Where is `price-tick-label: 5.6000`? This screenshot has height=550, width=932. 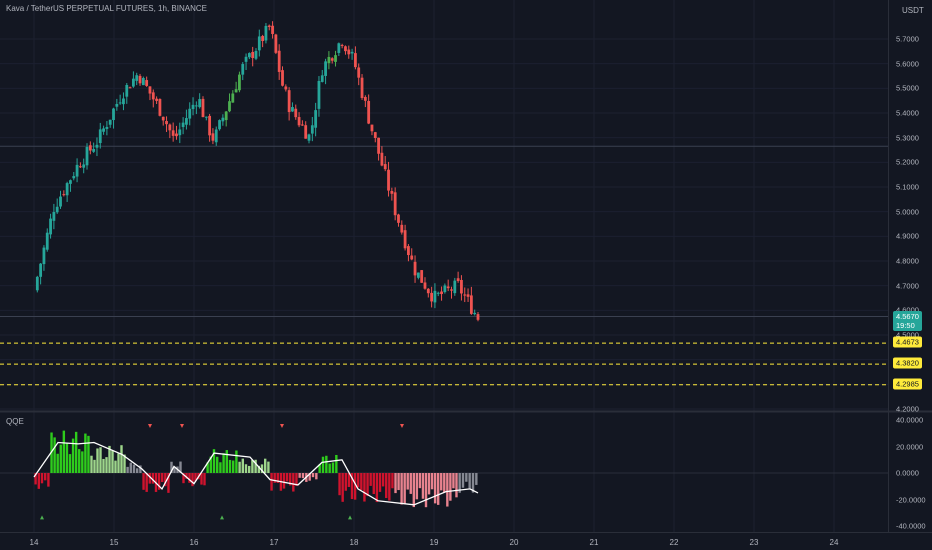 price-tick-label: 5.6000 is located at coordinates (907, 64).